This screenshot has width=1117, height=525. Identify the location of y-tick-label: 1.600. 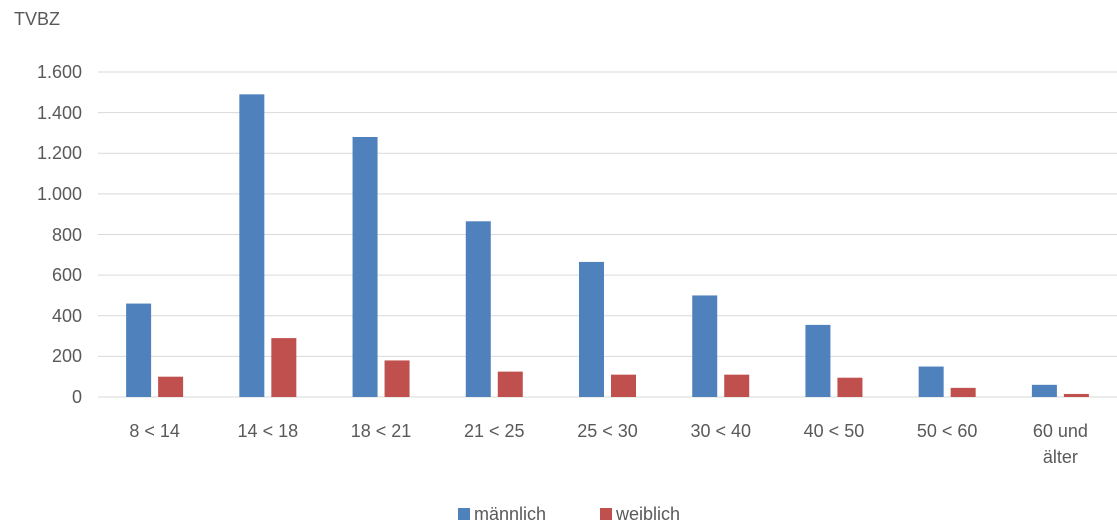
(59, 72).